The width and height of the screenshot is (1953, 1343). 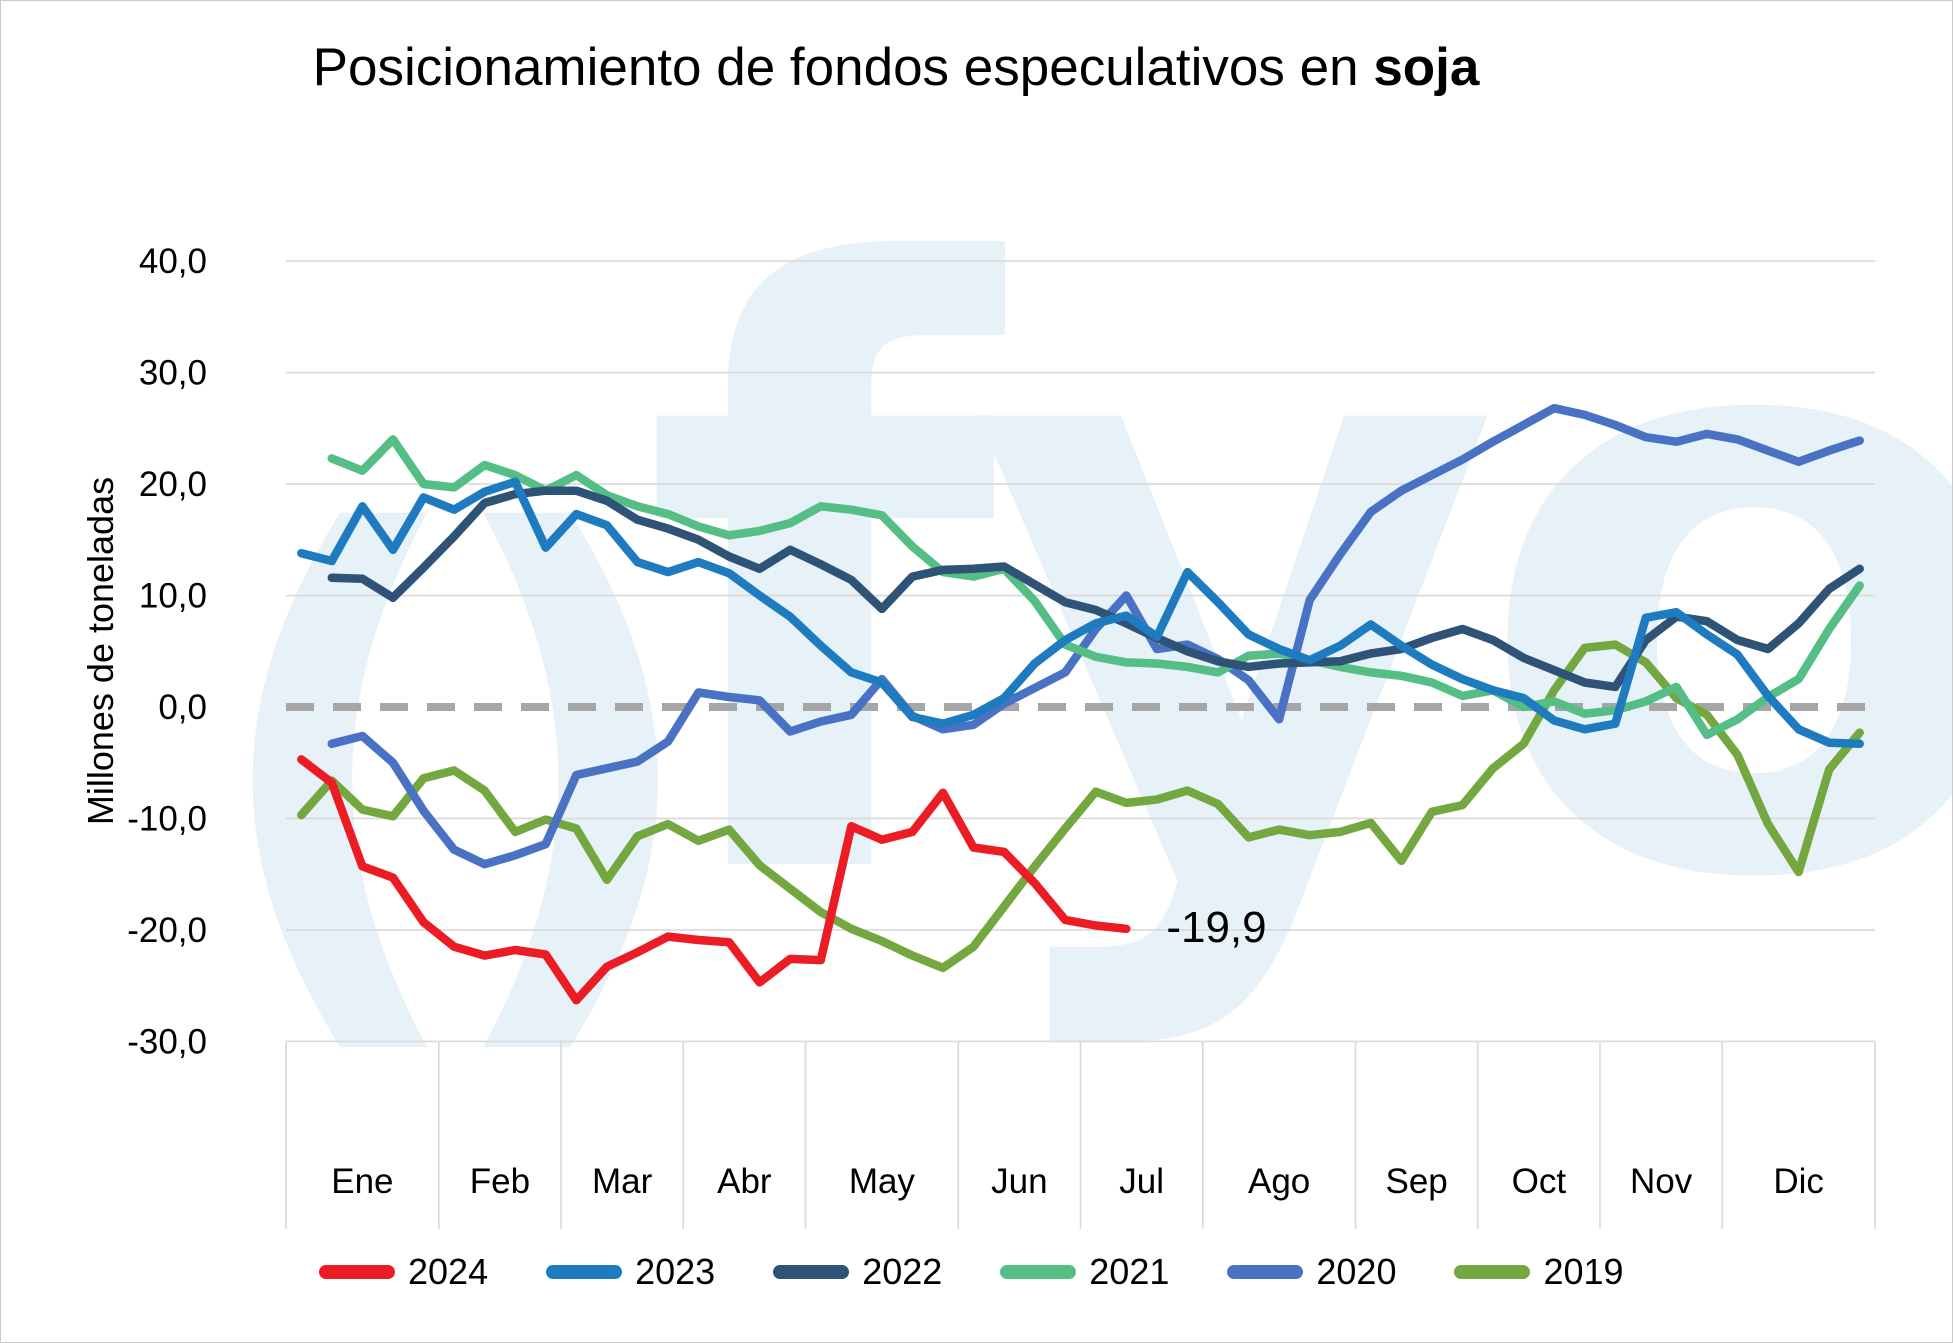 I want to click on y-tick-label-0,0: 0,0, so click(x=182, y=707).